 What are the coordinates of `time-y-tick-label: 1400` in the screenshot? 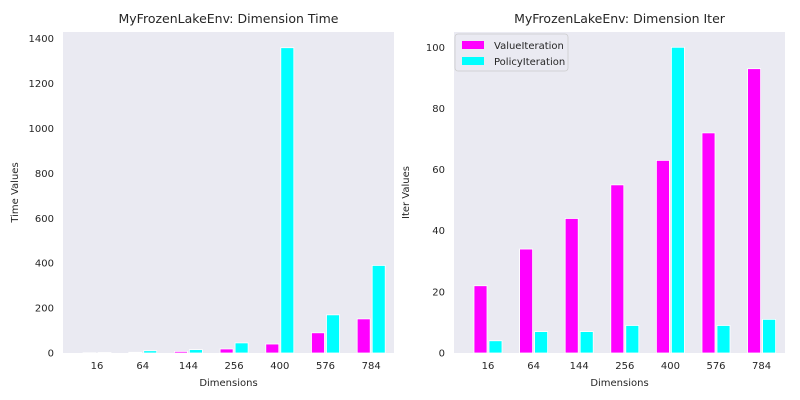 It's located at (41, 39).